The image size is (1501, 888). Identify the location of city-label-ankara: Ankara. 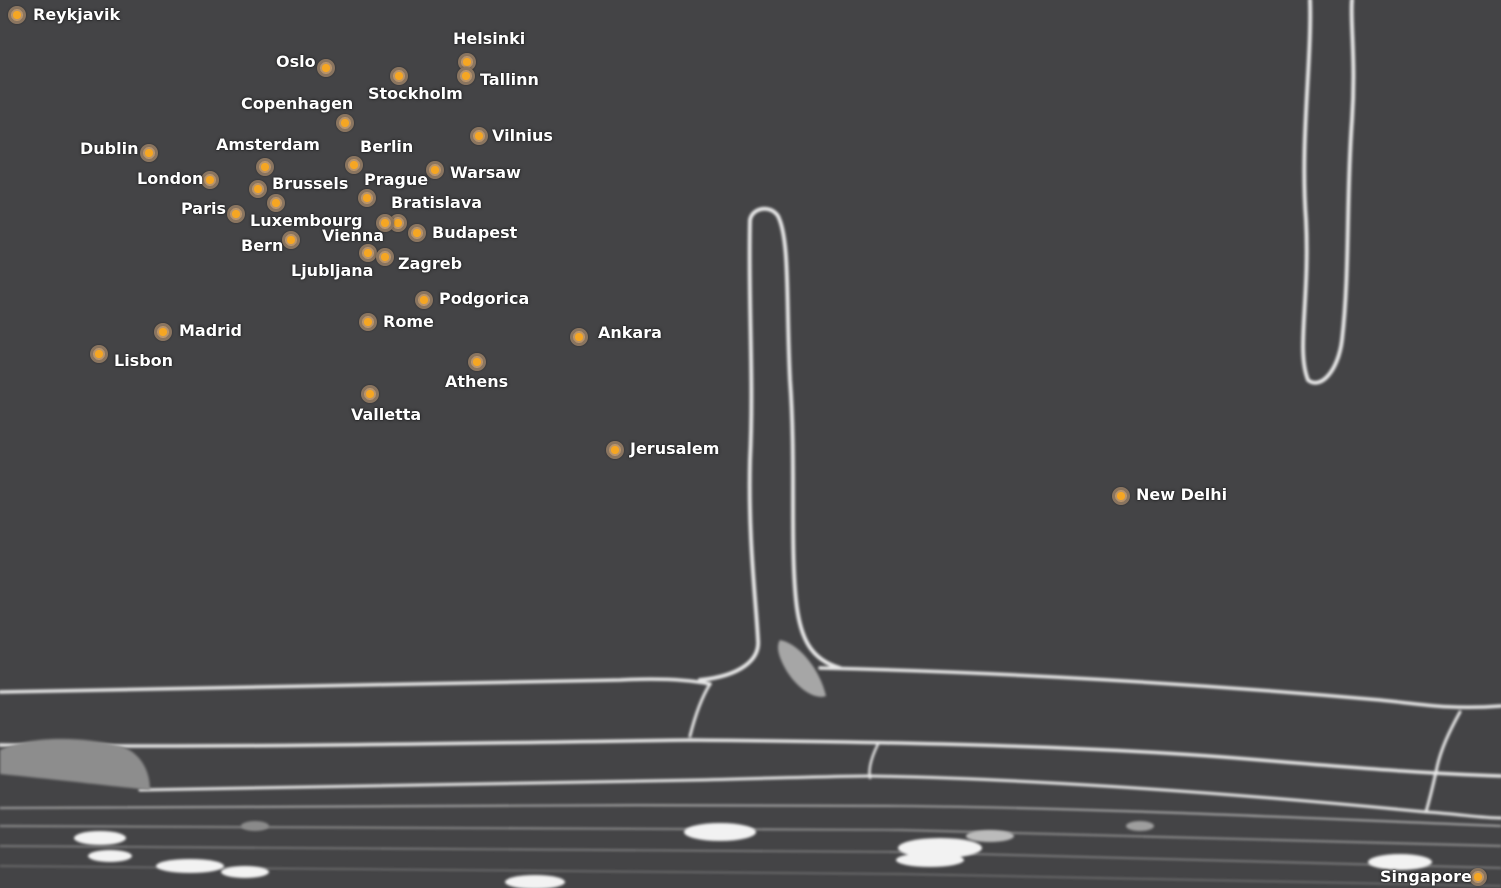
(630, 332).